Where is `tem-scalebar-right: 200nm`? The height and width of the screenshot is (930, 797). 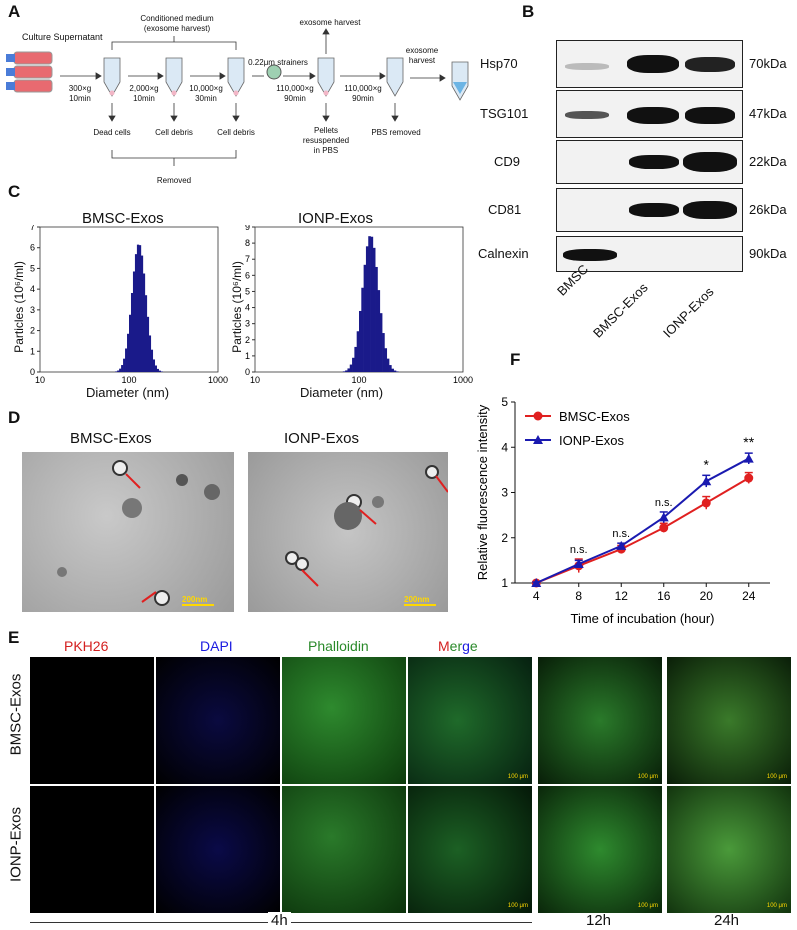
tem-scalebar-right: 200nm is located at coordinates (417, 599).